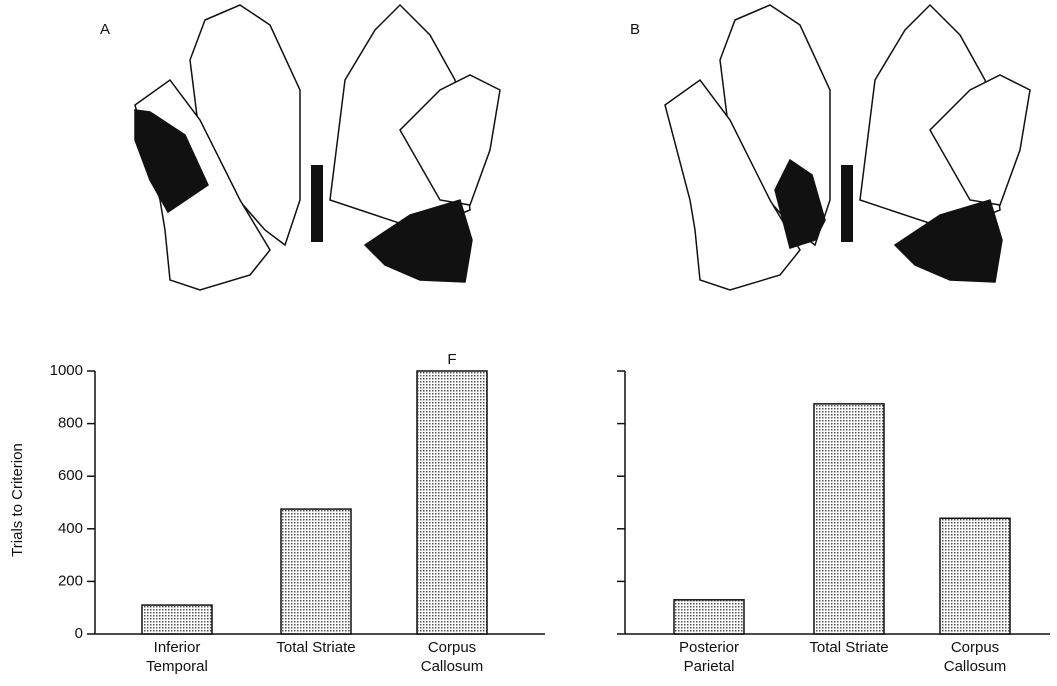 This screenshot has width=1057, height=686. What do you see at coordinates (70, 423) in the screenshot?
I see `y-tick-label: 800` at bounding box center [70, 423].